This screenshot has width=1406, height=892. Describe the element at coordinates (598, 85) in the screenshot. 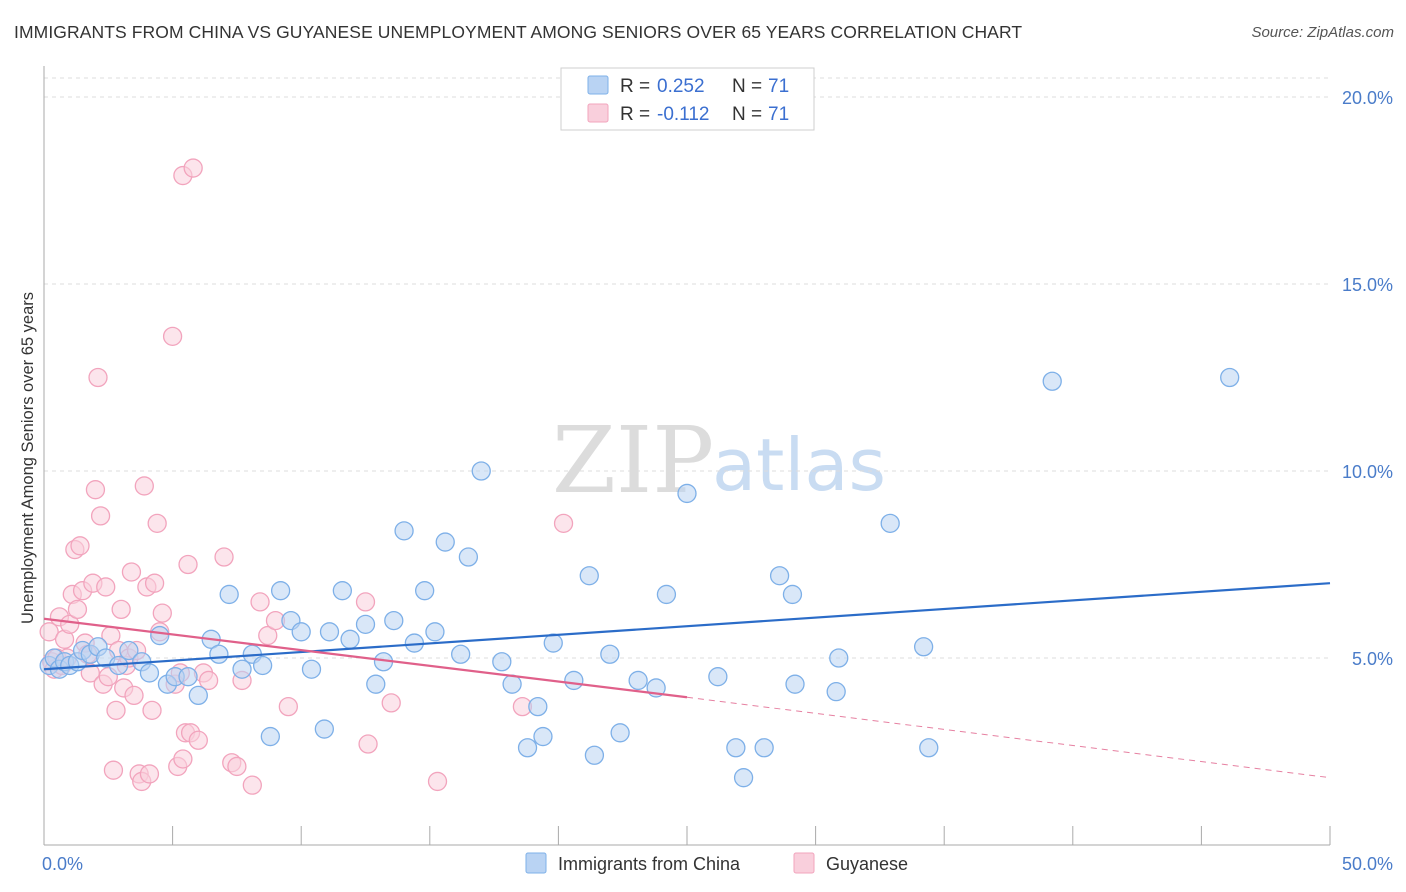

I see `legend-swatch-china` at that location.